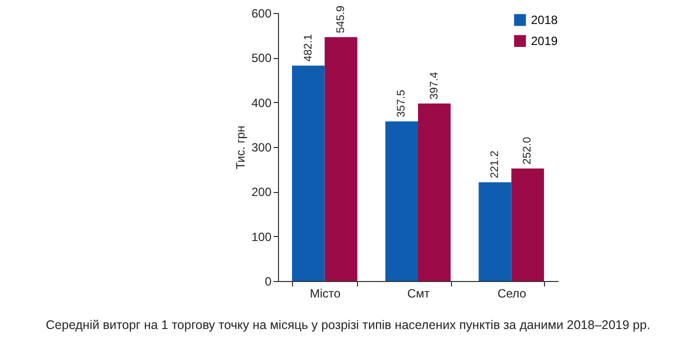 This screenshot has width=696, height=340. What do you see at coordinates (261, 192) in the screenshot?
I see `y-tick-label: 200` at bounding box center [261, 192].